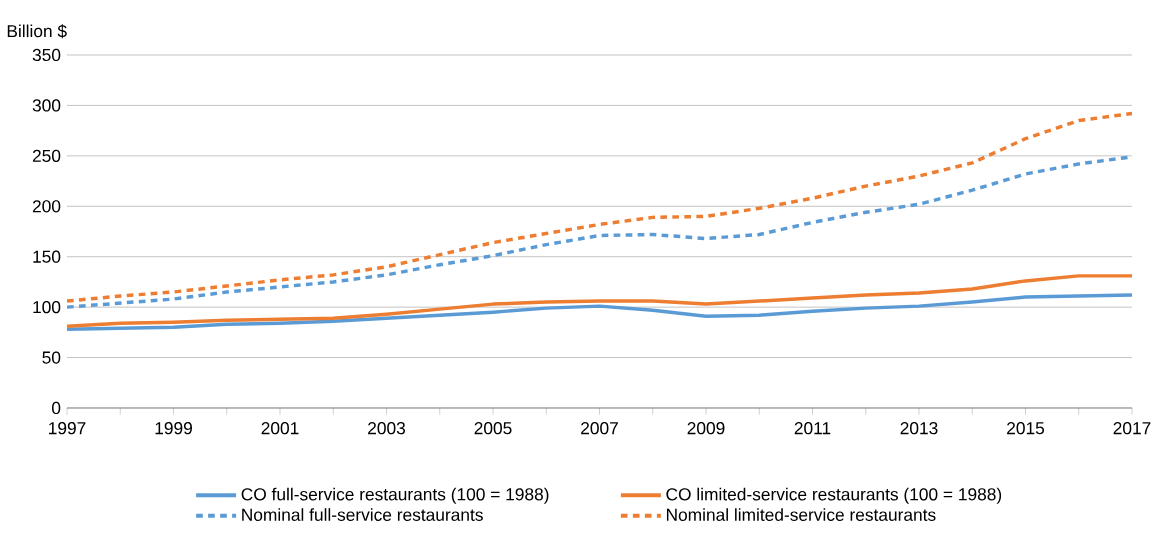  I want to click on x-tick-label: 2001, so click(280, 428).